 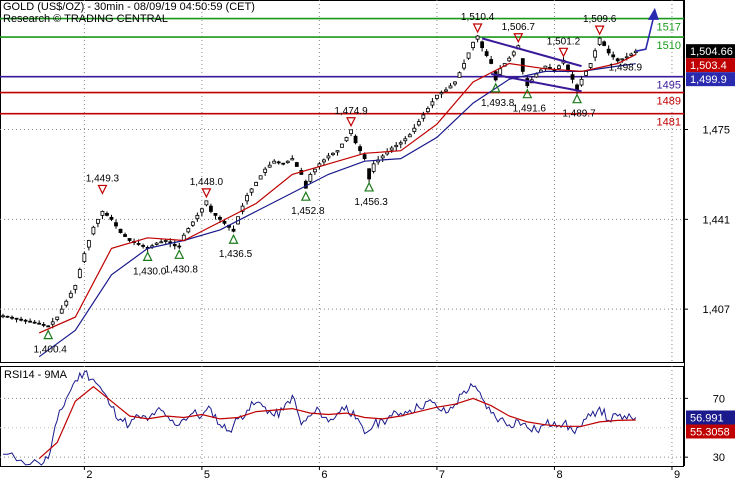 What do you see at coordinates (324, 474) in the screenshot?
I see `x-tick-label: 6` at bounding box center [324, 474].